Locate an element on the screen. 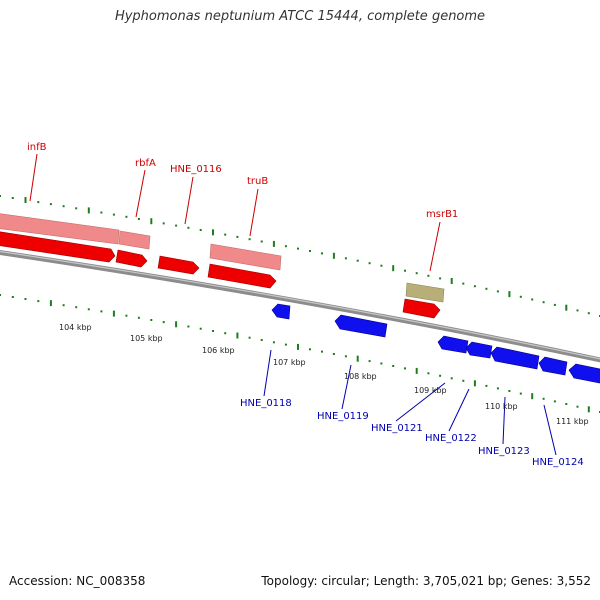 This screenshot has height=600, width=600. leader-truB is located at coordinates (254, 212).